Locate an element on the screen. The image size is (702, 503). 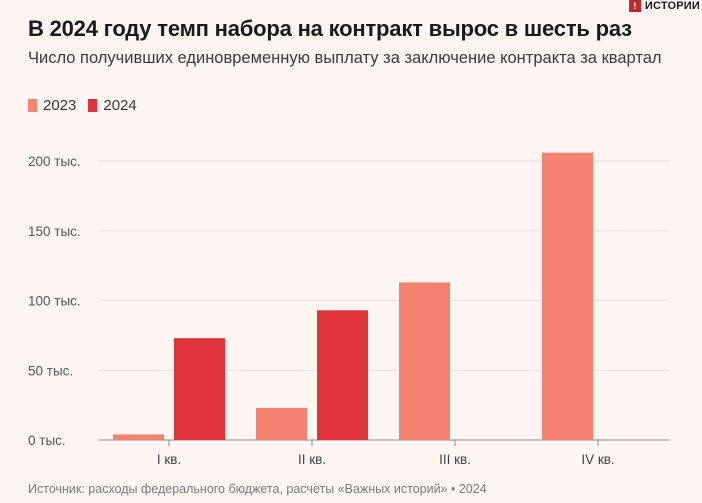
legend-swatch-2023 is located at coordinates (32, 105).